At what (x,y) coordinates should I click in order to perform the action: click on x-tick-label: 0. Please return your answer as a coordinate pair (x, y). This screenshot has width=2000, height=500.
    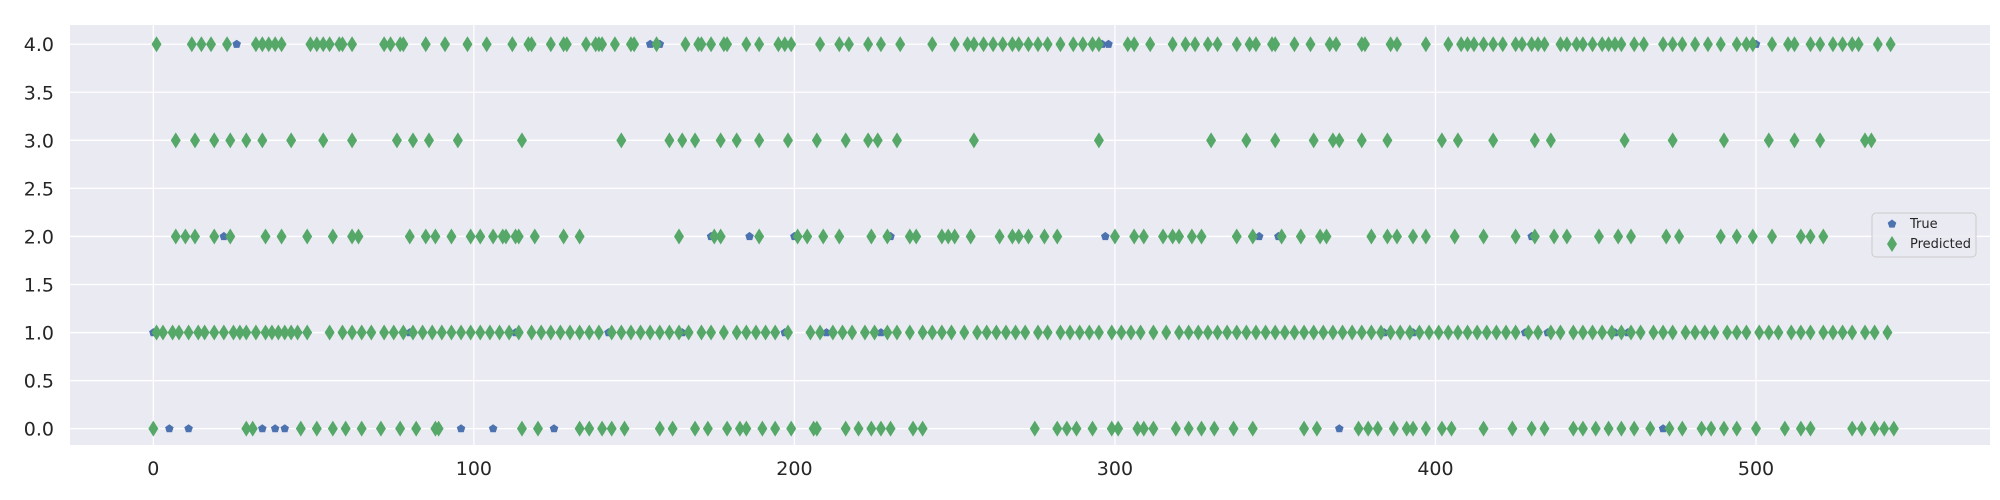
    Looking at the image, I should click on (153, 469).